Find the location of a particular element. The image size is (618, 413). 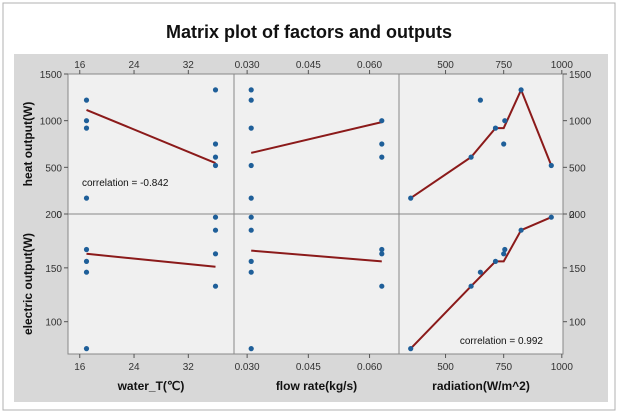

x-tick-label-bottom: 500 is located at coordinates (445, 367).